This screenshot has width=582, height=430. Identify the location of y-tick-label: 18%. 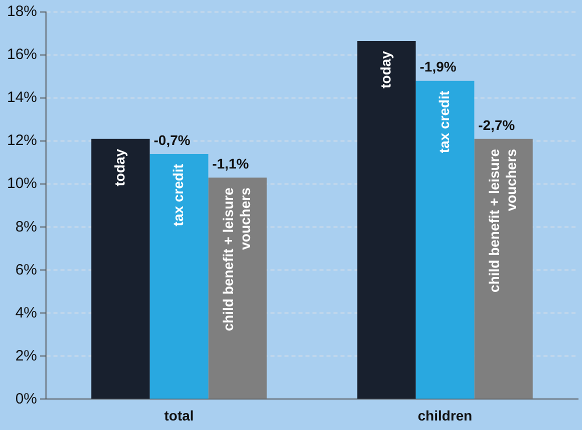
(22, 11).